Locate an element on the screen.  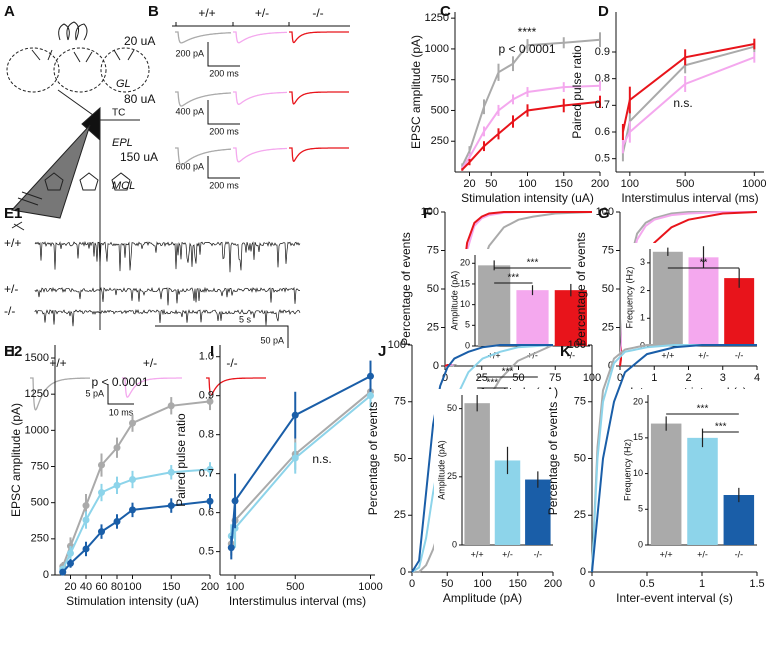
panel-label: K is located at coordinates (565, 351).